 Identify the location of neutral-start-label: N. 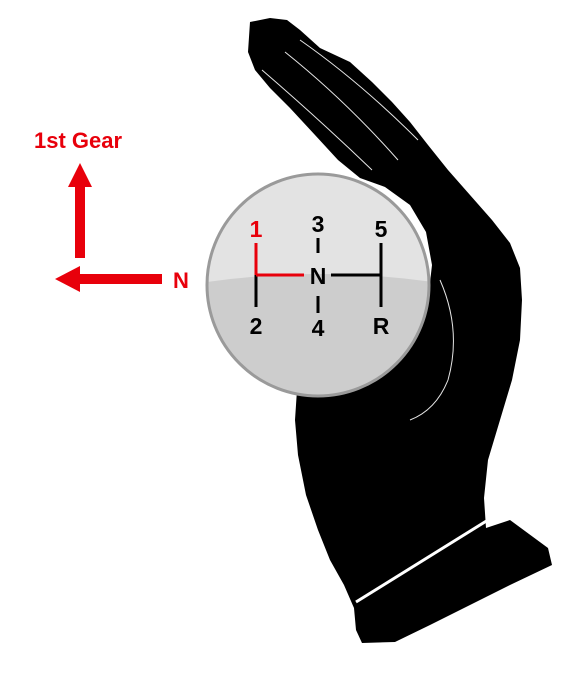
(181, 280).